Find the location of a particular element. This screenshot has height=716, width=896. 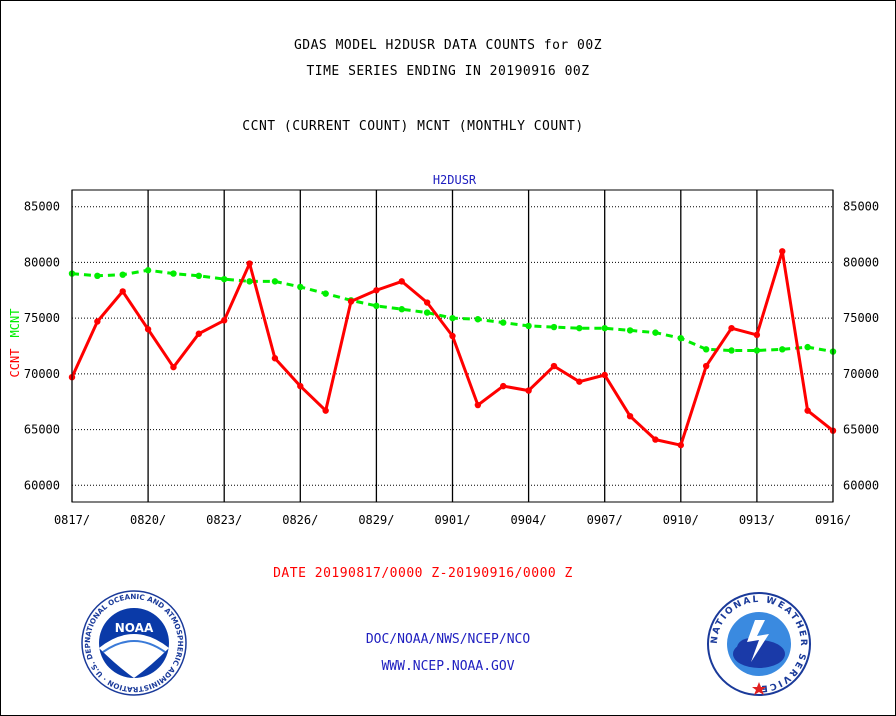

x-tick-label: 0820/ is located at coordinates (148, 520).